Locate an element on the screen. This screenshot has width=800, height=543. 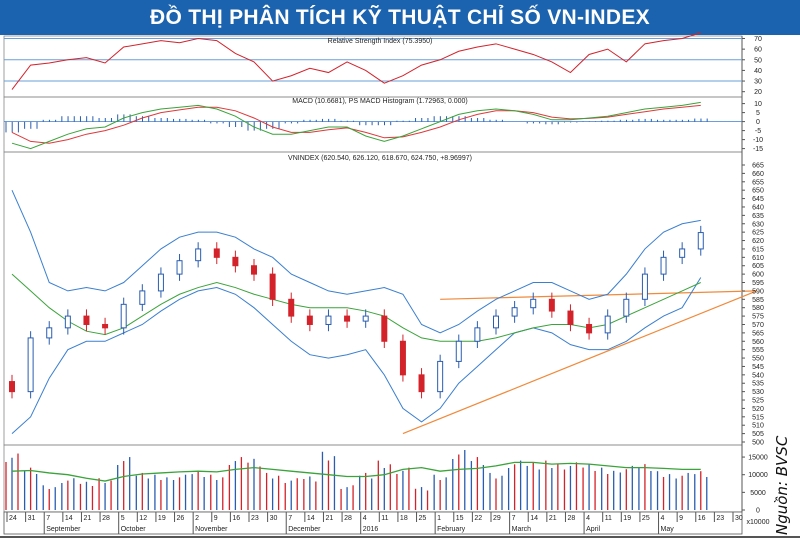
x-axis-box is located at coordinates (373, 523).